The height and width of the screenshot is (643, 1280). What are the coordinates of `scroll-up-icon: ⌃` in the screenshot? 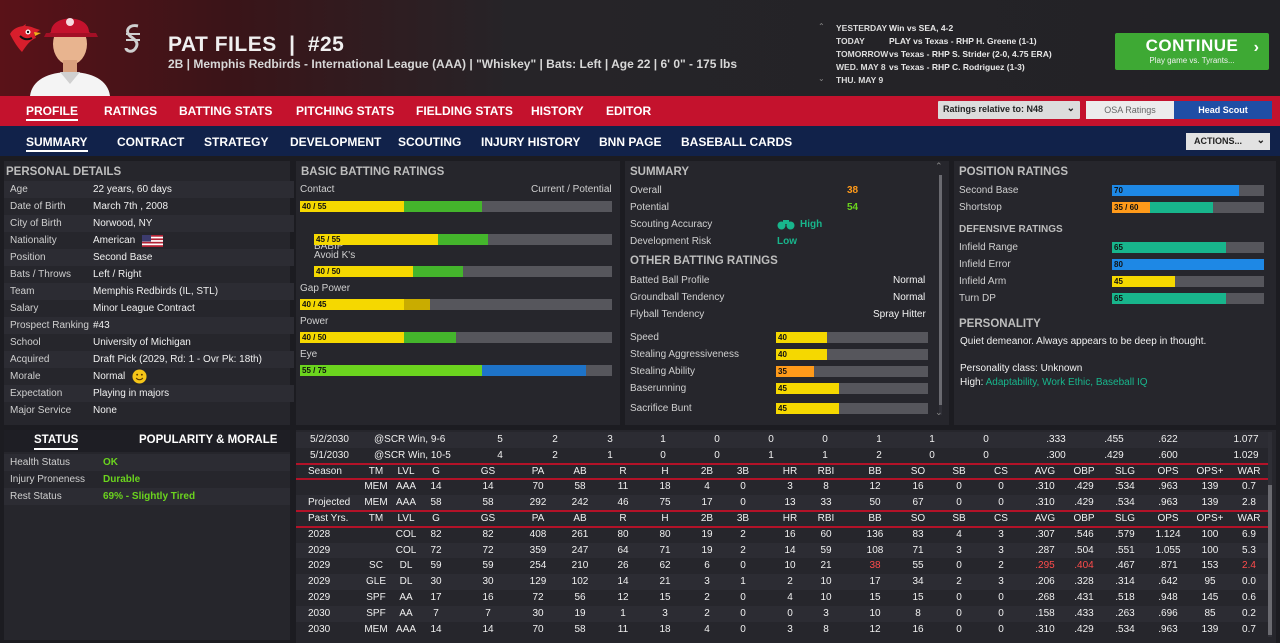 It's located at (939, 166).